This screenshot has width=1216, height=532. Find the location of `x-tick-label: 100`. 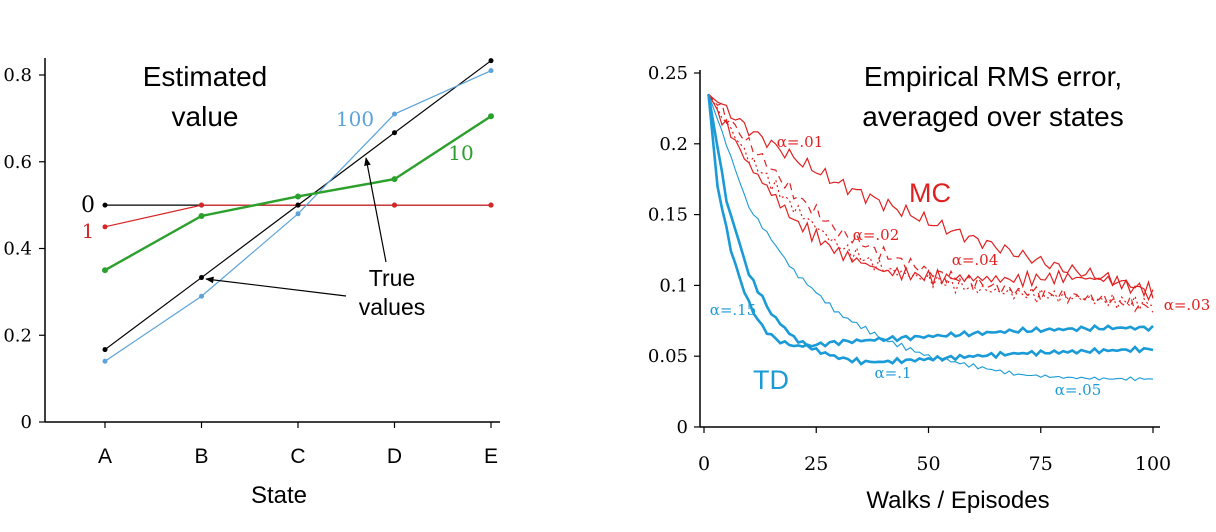

x-tick-label: 100 is located at coordinates (1153, 464).